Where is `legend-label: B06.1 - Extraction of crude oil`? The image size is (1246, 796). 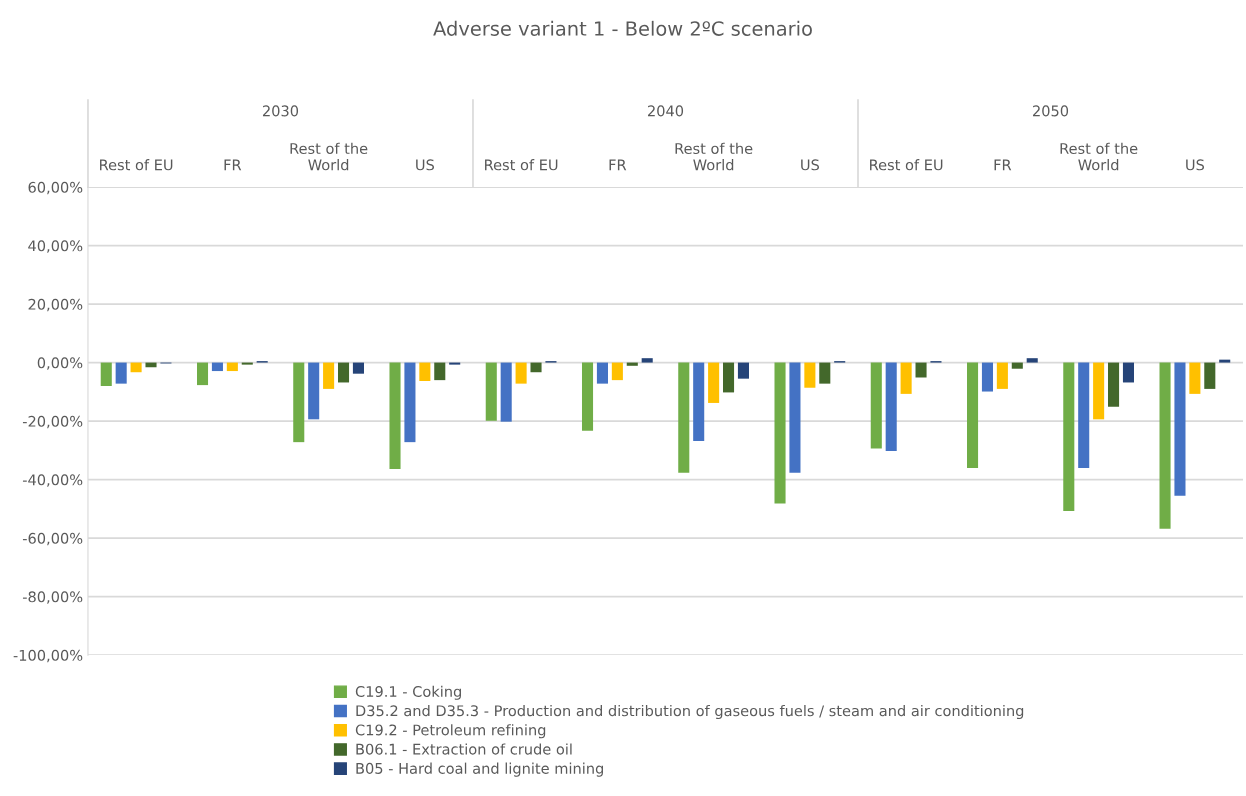
legend-label: B06.1 - Extraction of crude oil is located at coordinates (464, 749).